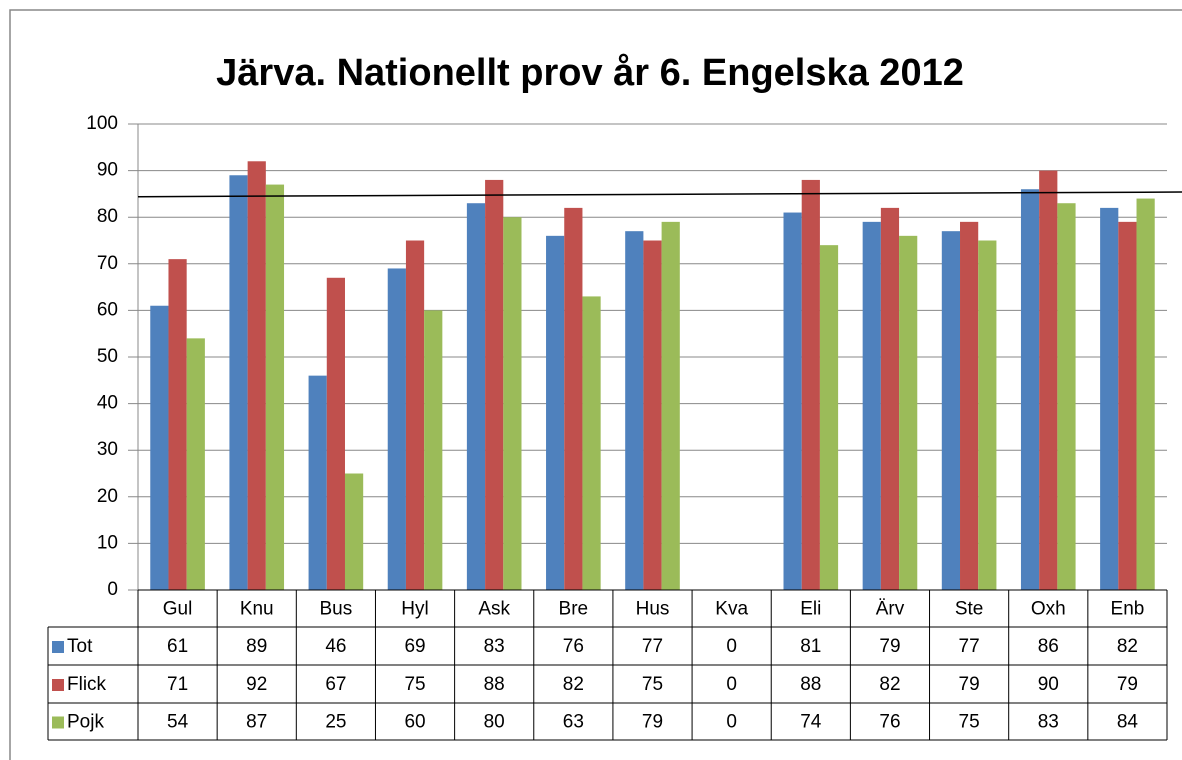  What do you see at coordinates (178, 722) in the screenshot?
I see `table-value: 54` at bounding box center [178, 722].